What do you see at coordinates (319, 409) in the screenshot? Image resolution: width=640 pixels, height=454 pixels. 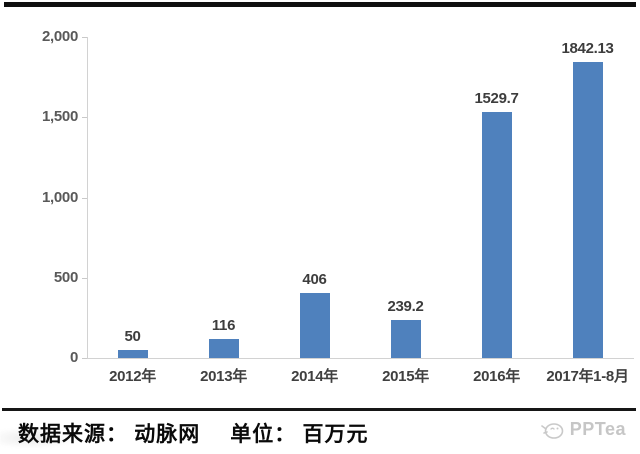 I see `bottom-divider` at bounding box center [319, 409].